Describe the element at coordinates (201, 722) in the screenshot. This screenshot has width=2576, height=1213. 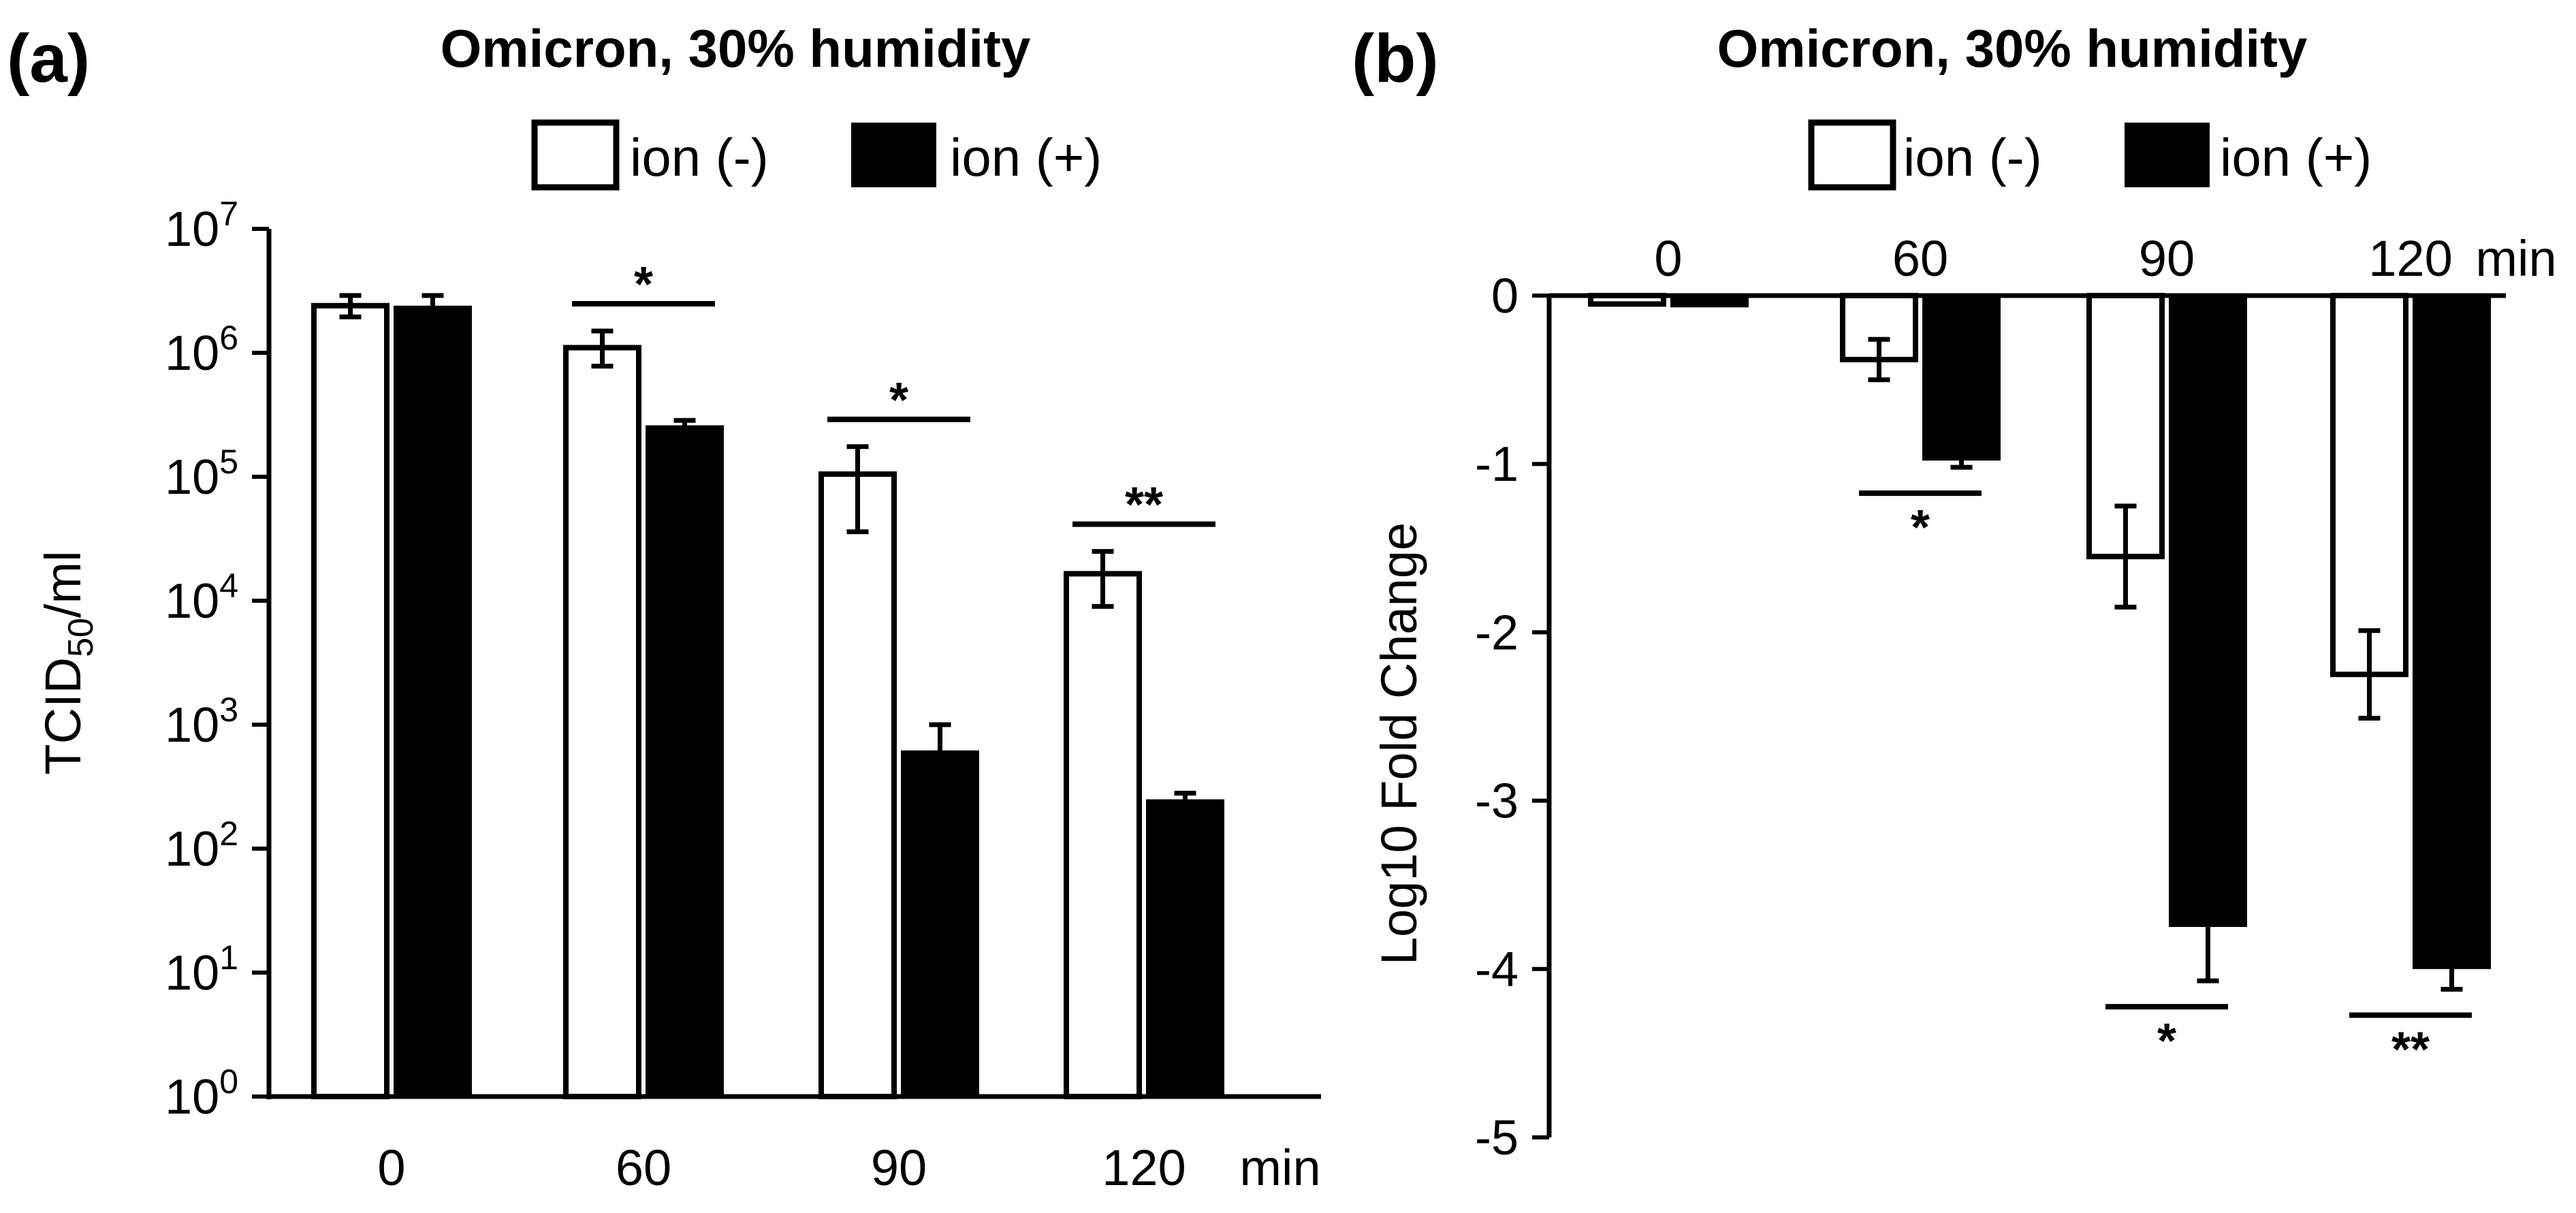
I see `a-y-tick-label: 10³` at that location.